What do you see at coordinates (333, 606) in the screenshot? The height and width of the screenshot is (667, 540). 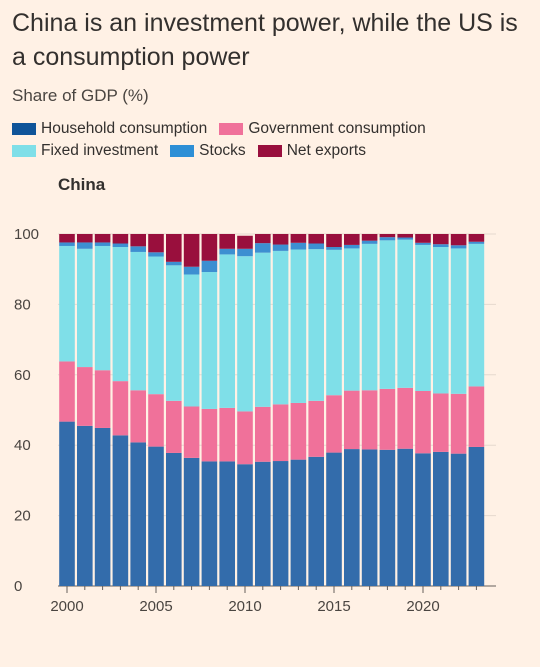 I see `x-tick-label: 2015` at bounding box center [333, 606].